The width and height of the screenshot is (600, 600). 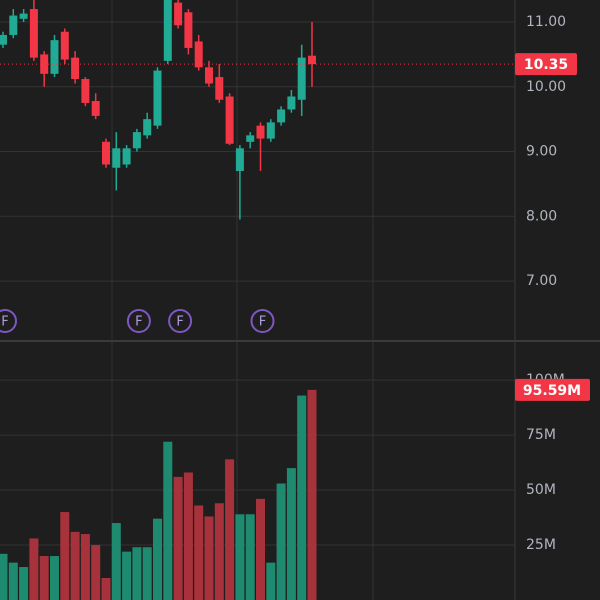 I want to click on y-tick-label: 11.00, so click(x=546, y=22).